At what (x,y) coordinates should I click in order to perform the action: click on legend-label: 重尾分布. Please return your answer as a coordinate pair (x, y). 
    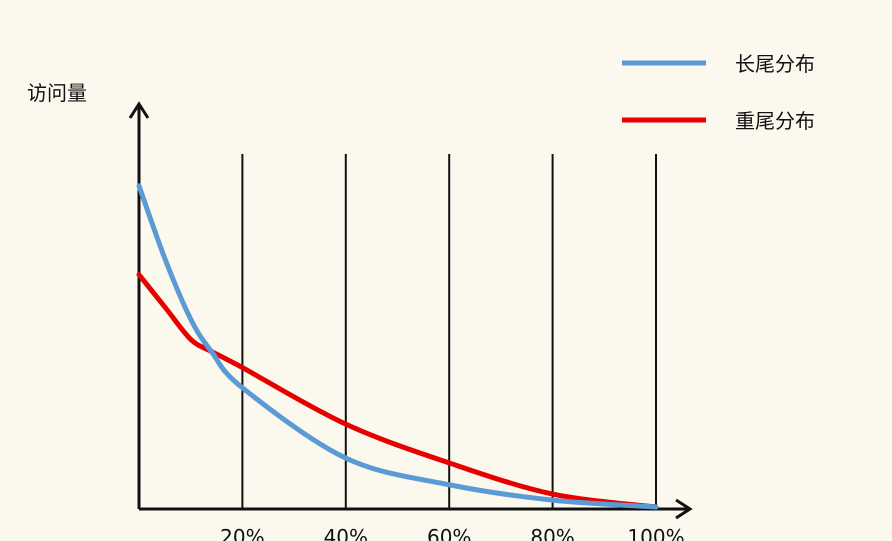
    Looking at the image, I should click on (775, 121).